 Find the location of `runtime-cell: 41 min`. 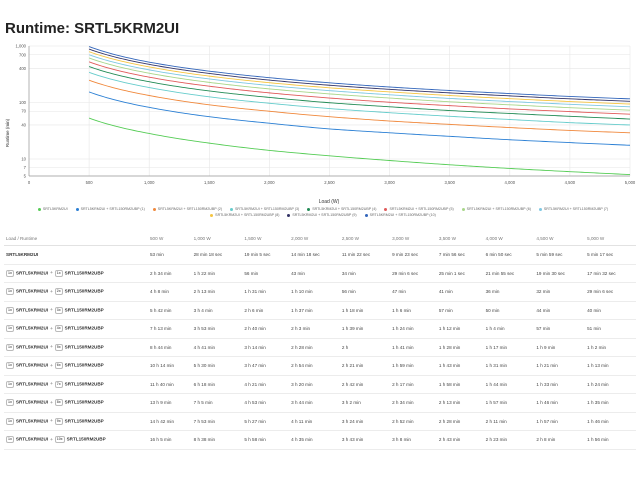

runtime-cell: 41 min is located at coordinates (460, 292).